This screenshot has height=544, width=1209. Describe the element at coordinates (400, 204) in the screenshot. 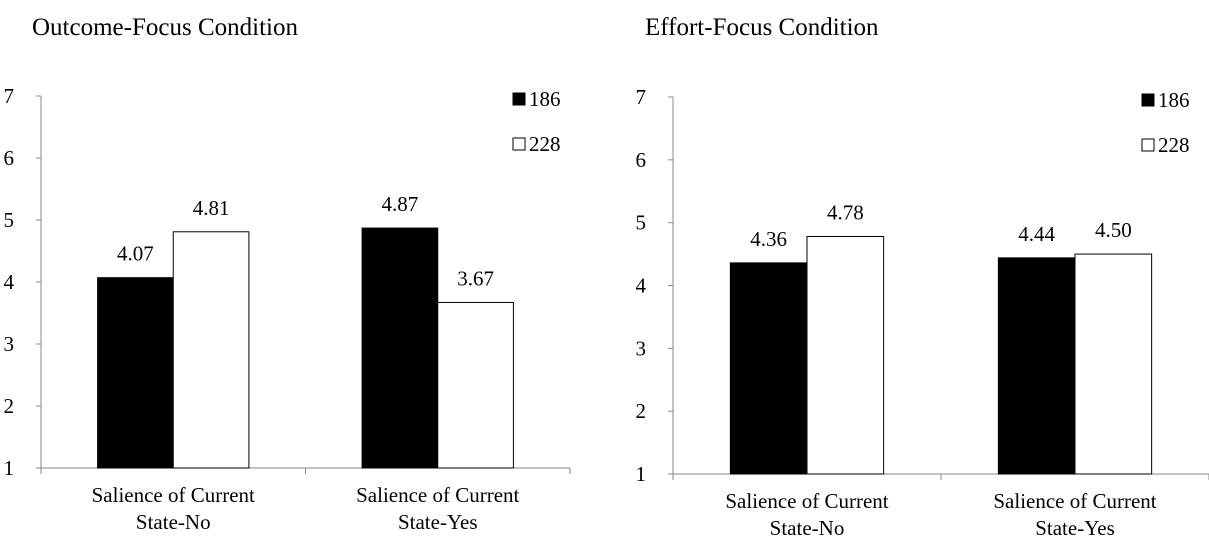

I see `data-label: 4.87` at that location.